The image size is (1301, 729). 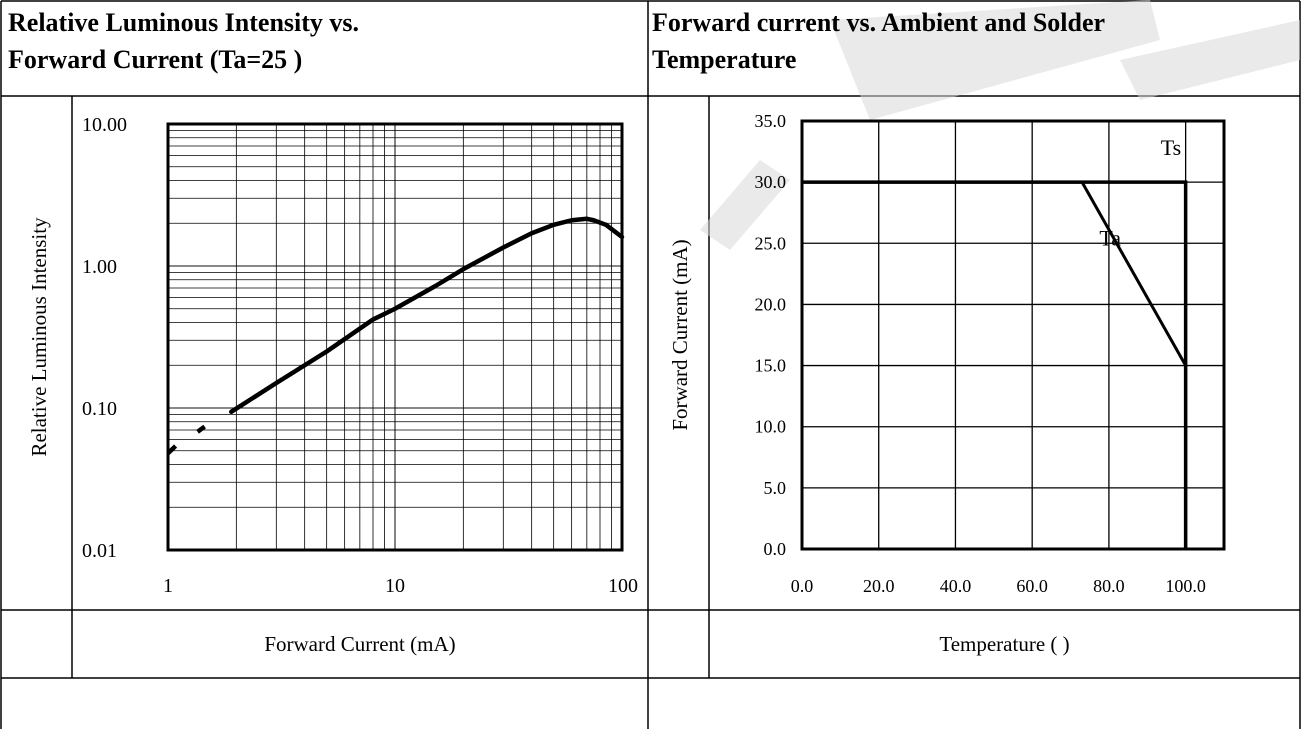 What do you see at coordinates (168, 586) in the screenshot?
I see `left-x-tick-label: 1` at bounding box center [168, 586].